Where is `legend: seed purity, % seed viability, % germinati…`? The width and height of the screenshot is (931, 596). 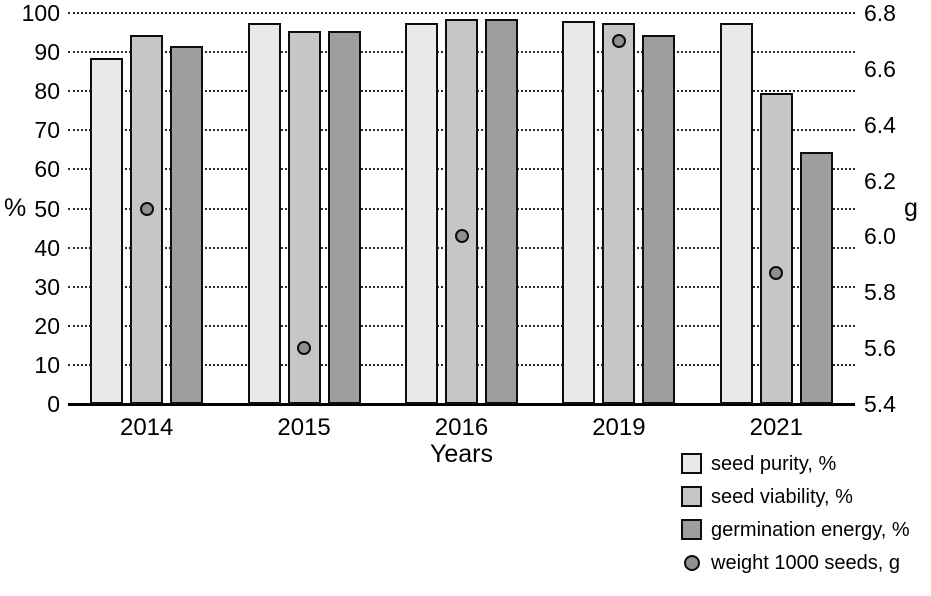 legend: seed purity, % seed viability, % germinati… is located at coordinates (795, 513).